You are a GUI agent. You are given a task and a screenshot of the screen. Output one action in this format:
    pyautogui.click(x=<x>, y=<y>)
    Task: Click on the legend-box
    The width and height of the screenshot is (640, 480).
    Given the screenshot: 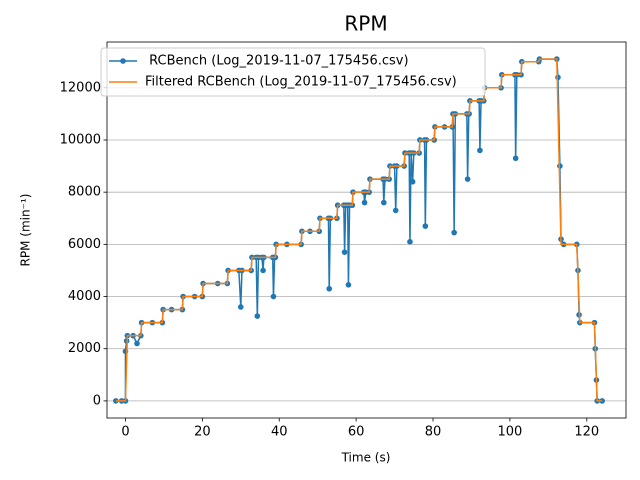 What is the action you would take?
    pyautogui.click(x=293, y=72)
    